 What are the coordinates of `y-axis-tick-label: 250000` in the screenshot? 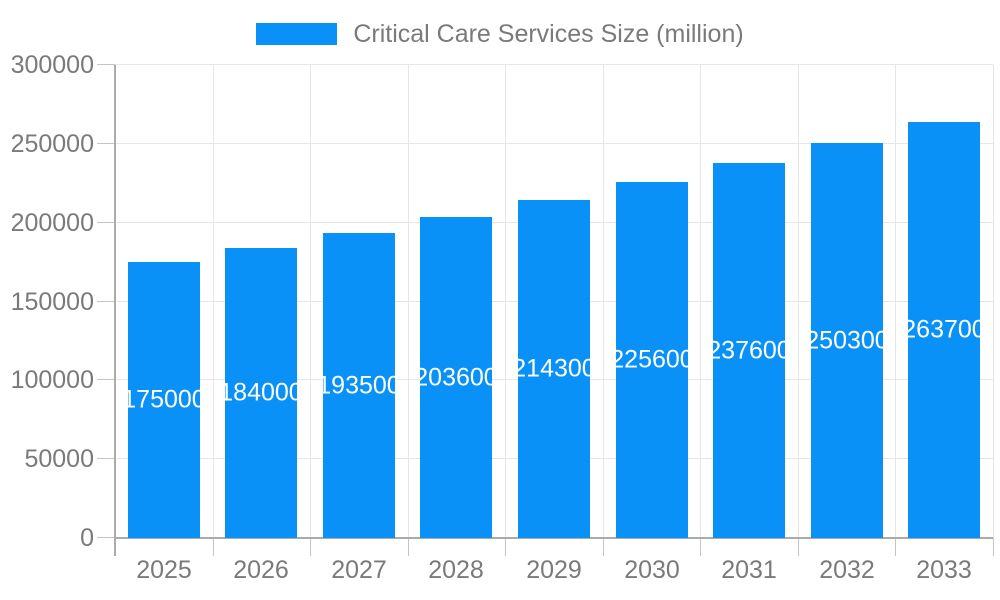 It's located at (52, 144).